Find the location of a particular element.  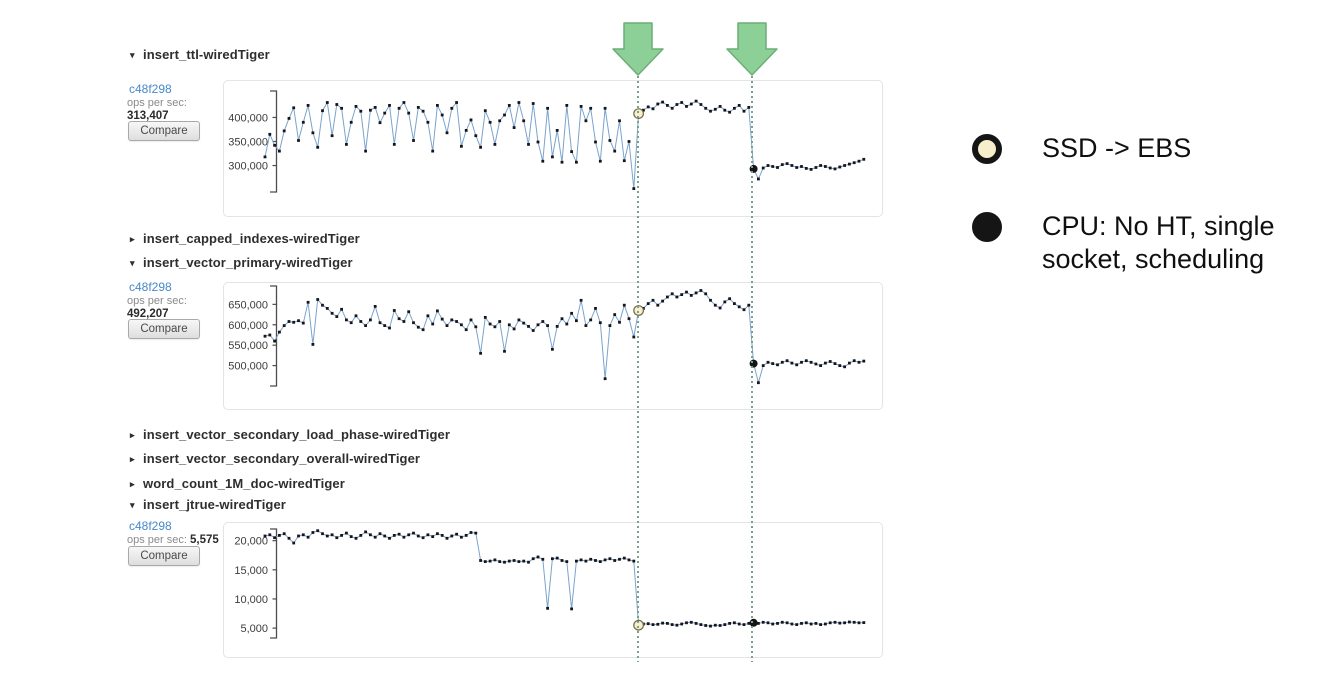

event-line-cpu-change is located at coordinates (752, 369).